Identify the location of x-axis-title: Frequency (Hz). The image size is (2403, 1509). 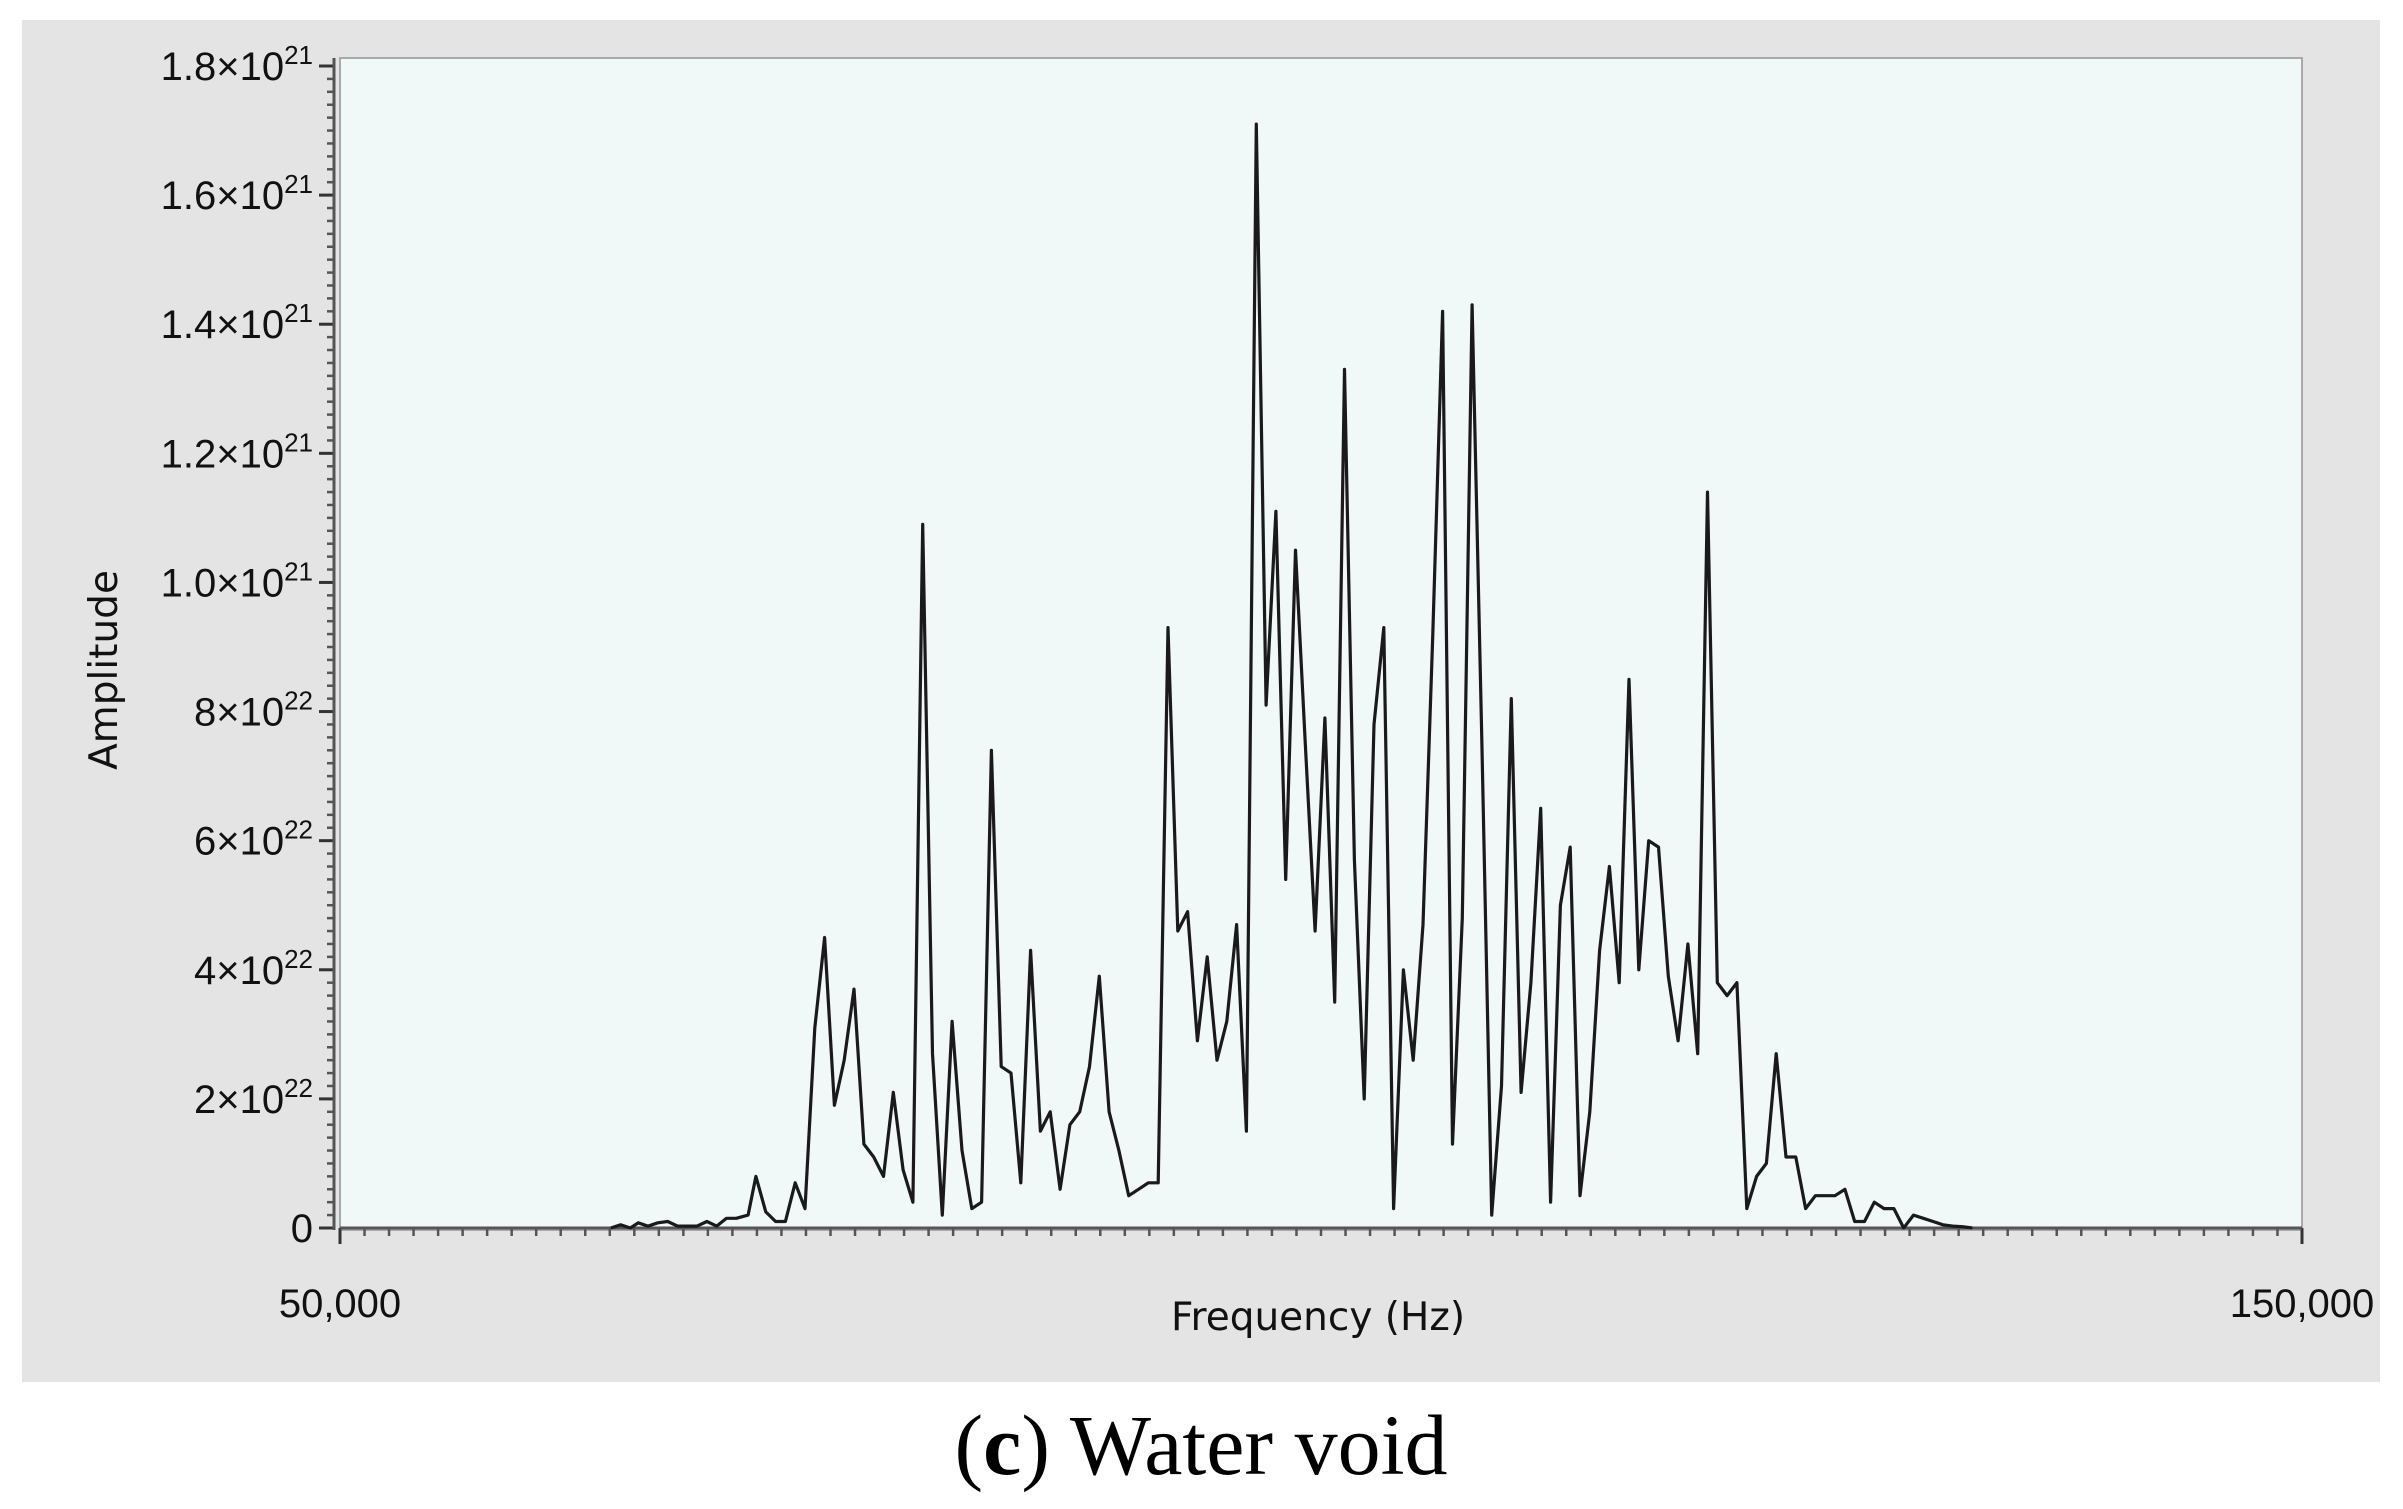
(1318, 1317).